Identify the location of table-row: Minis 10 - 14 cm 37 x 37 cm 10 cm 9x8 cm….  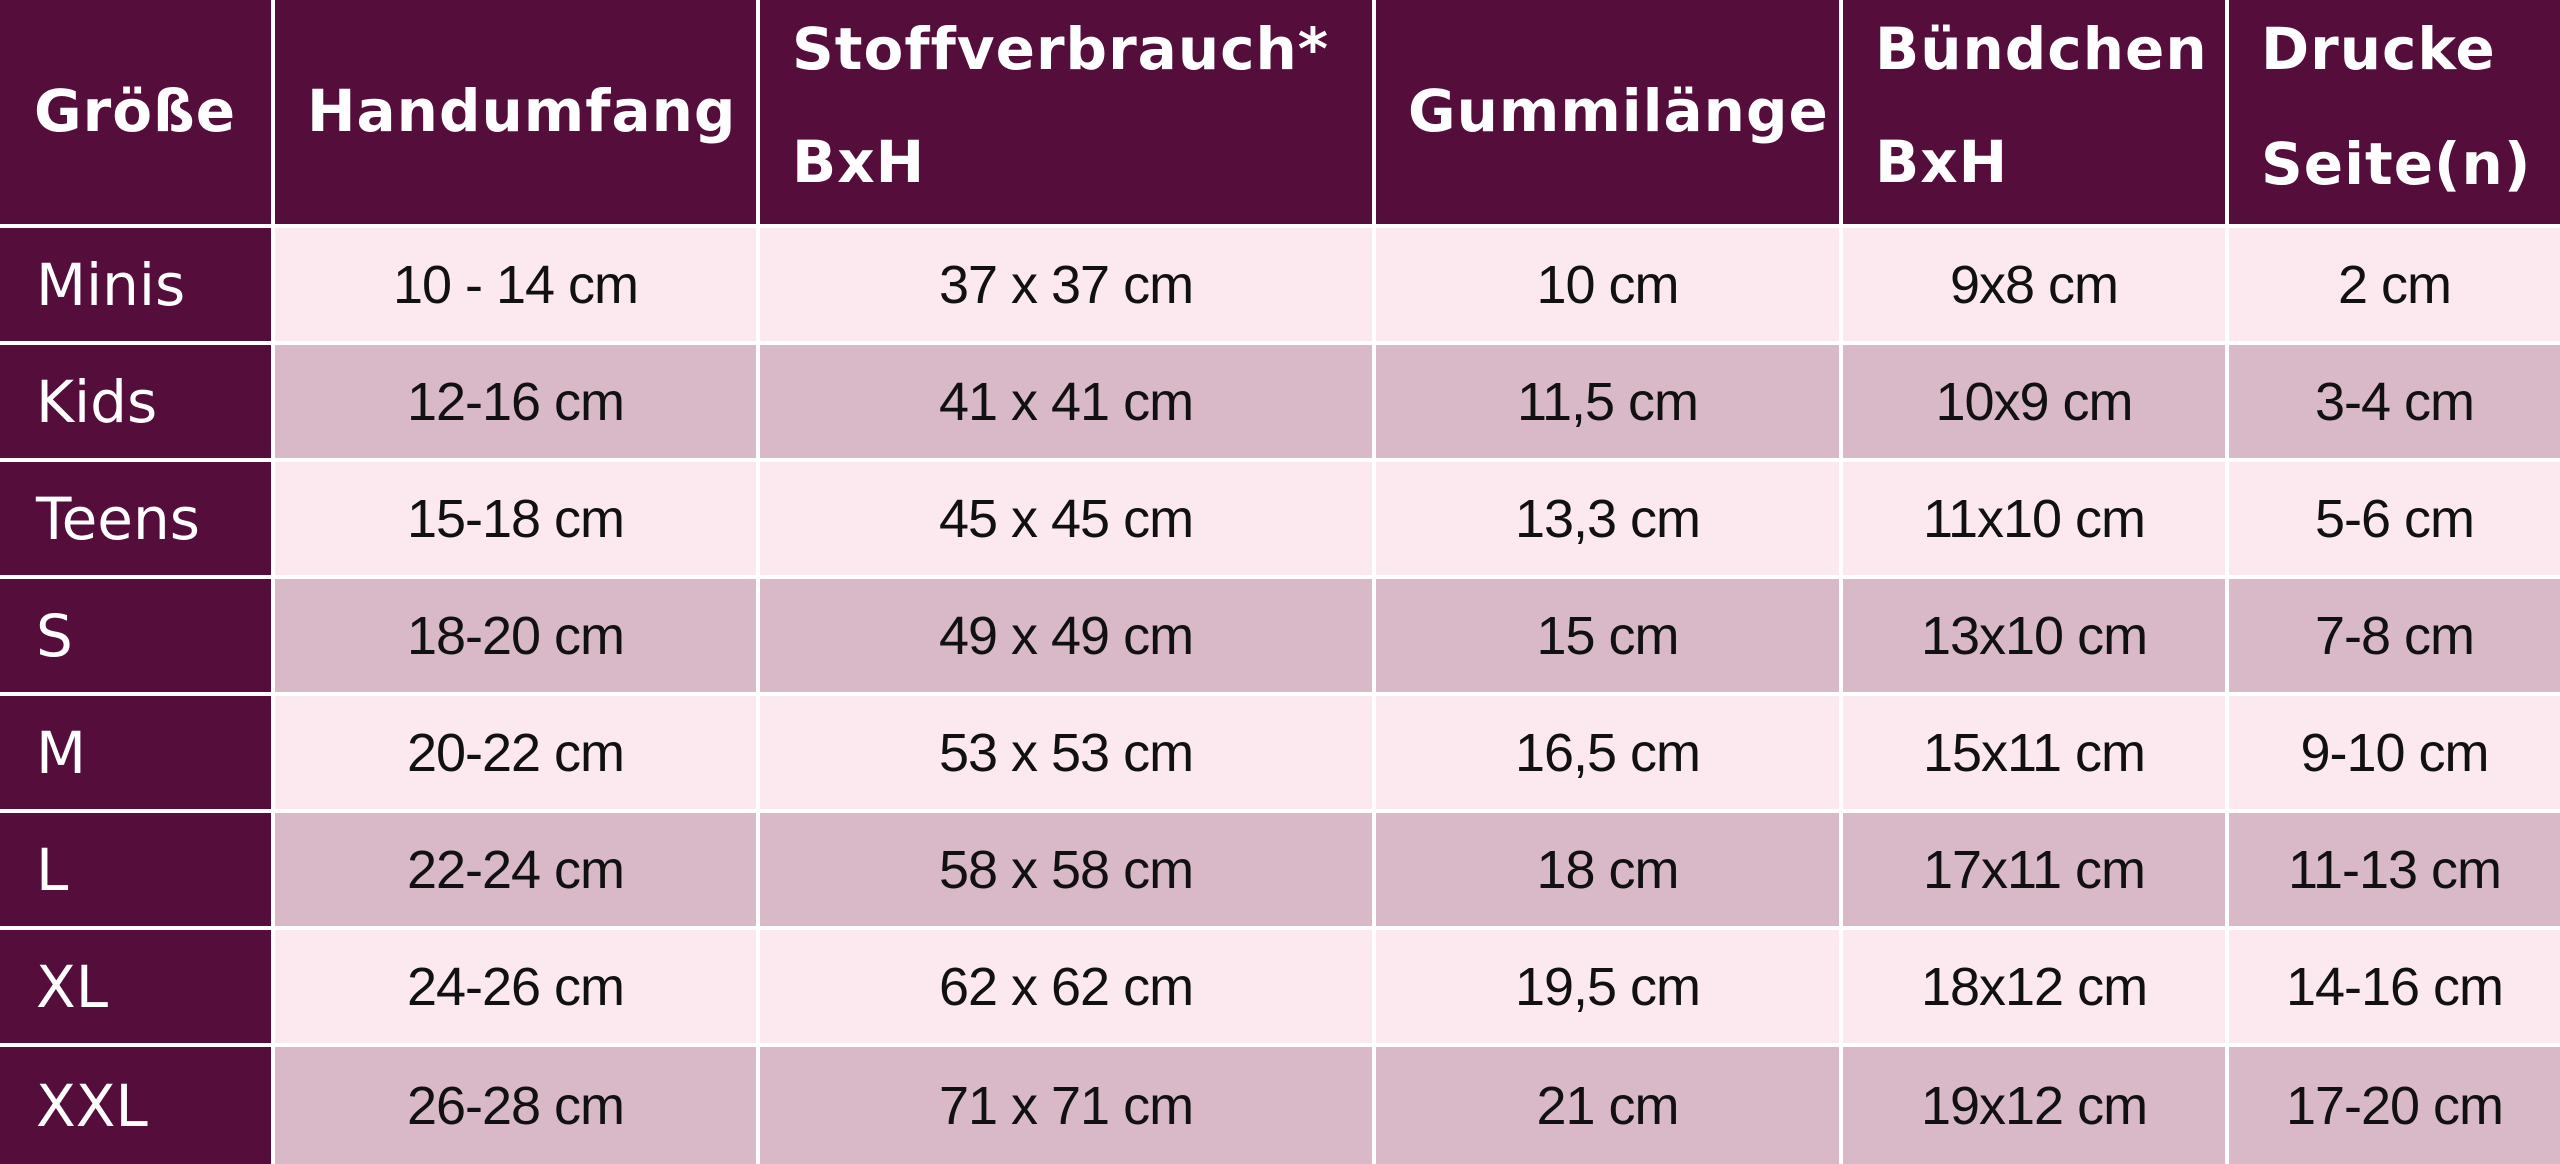
(1280, 286).